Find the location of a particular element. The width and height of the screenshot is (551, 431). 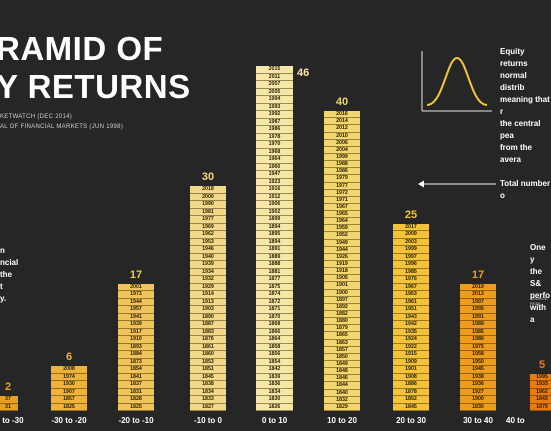

year-cell: 1974 is located at coordinates (69, 377).